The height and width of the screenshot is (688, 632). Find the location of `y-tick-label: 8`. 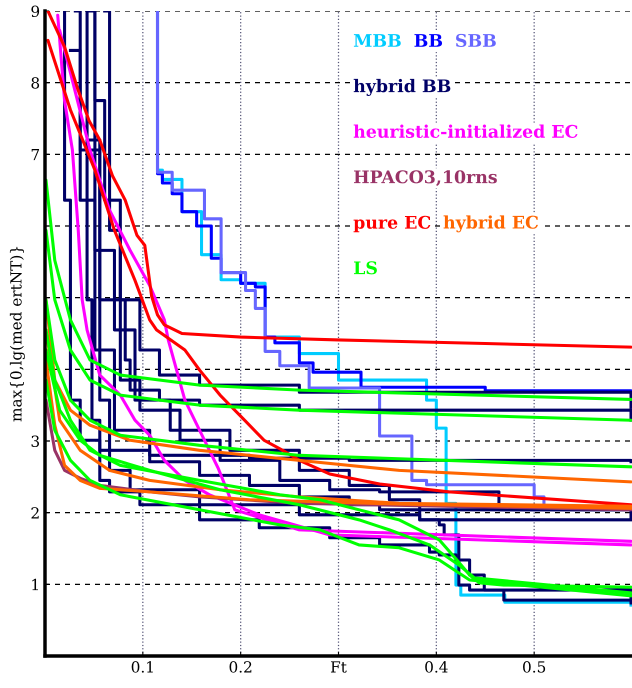

y-tick-label: 8 is located at coordinates (35, 83).